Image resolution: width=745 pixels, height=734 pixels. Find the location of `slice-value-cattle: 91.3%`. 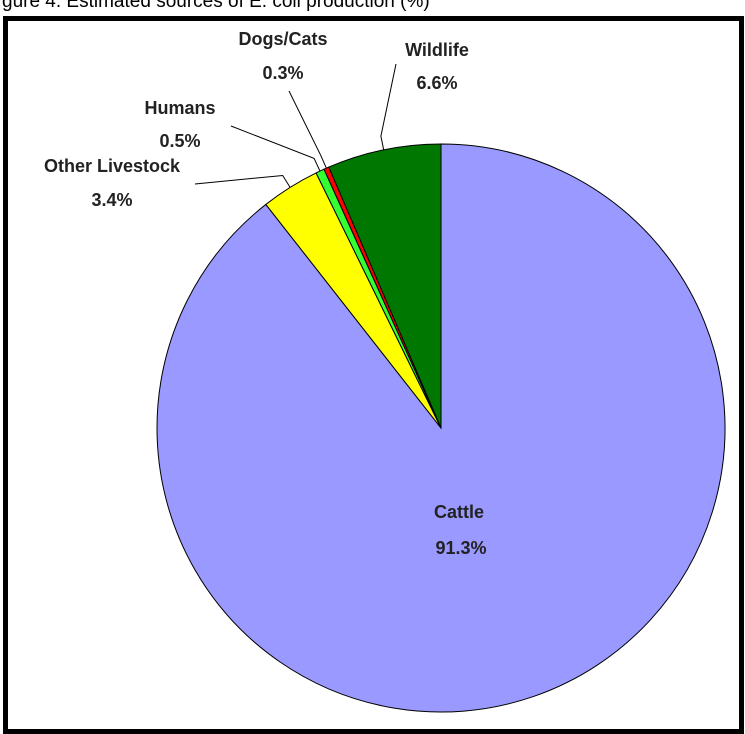

slice-value-cattle: 91.3% is located at coordinates (460, 548).